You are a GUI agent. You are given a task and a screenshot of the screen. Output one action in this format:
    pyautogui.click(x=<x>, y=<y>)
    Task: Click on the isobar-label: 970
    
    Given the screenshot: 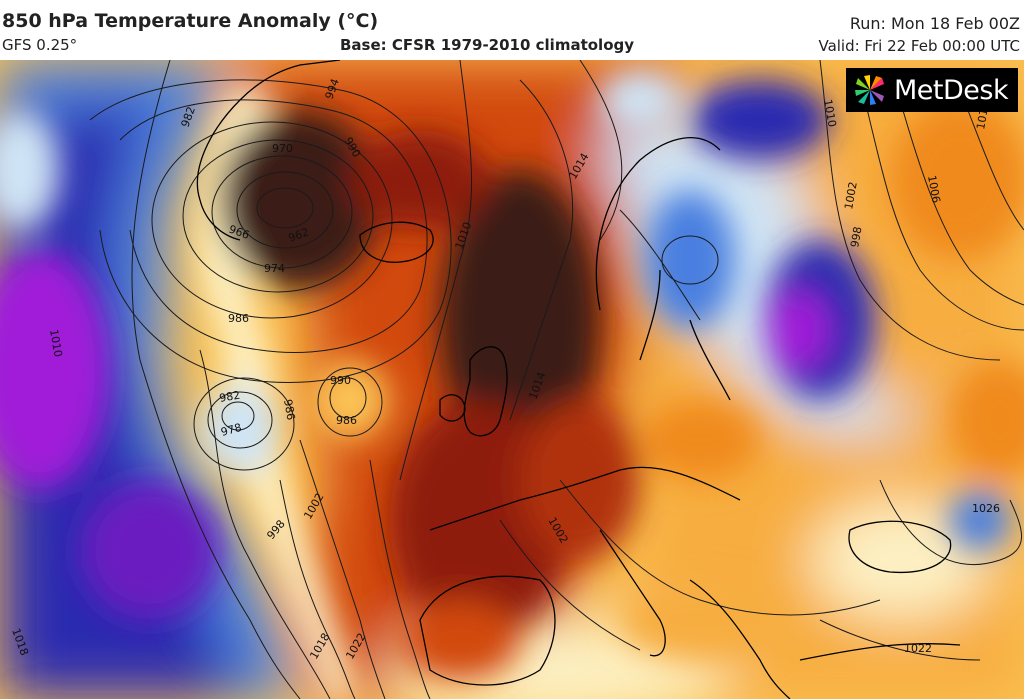 What is the action you would take?
    pyautogui.click(x=282, y=148)
    